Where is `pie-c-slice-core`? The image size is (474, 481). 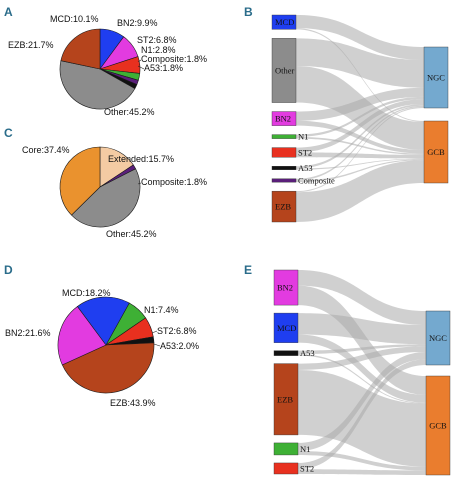
pie-c-slice-core is located at coordinates (80, 181).